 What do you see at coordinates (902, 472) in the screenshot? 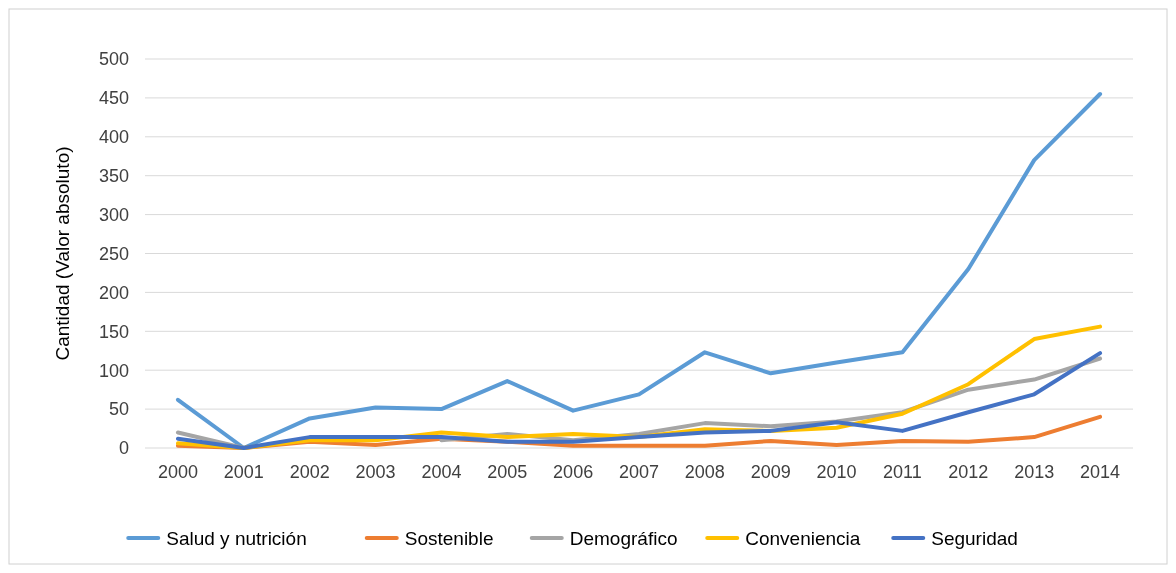
I see `x-tick-label: 2011` at bounding box center [902, 472].